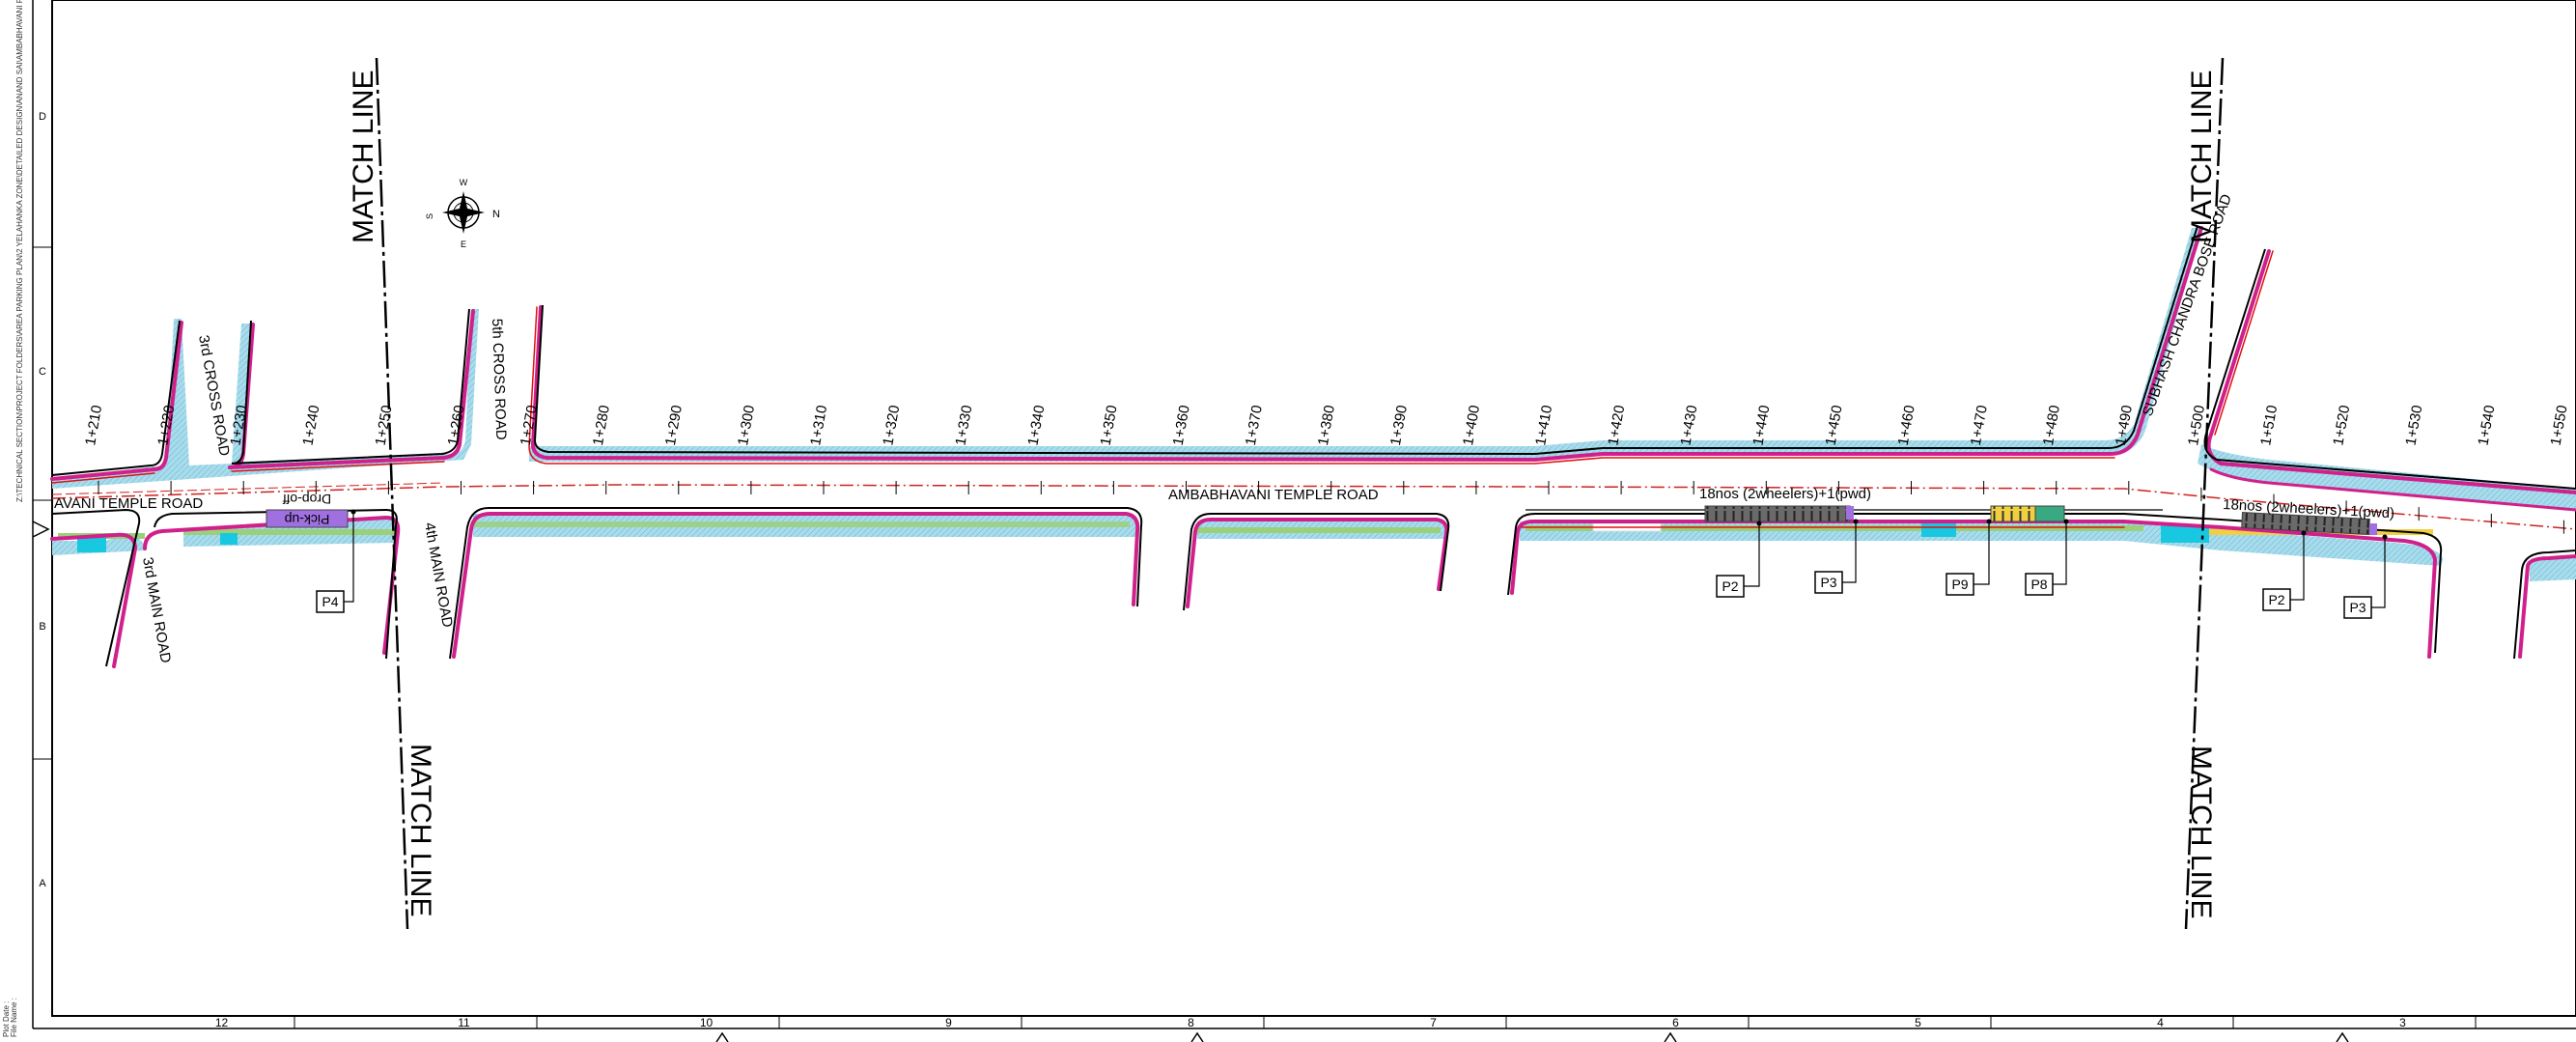 This screenshot has width=2576, height=1042. What do you see at coordinates (2202, 156) in the screenshot?
I see `match-line-label-top-right: MATCH LINE` at bounding box center [2202, 156].